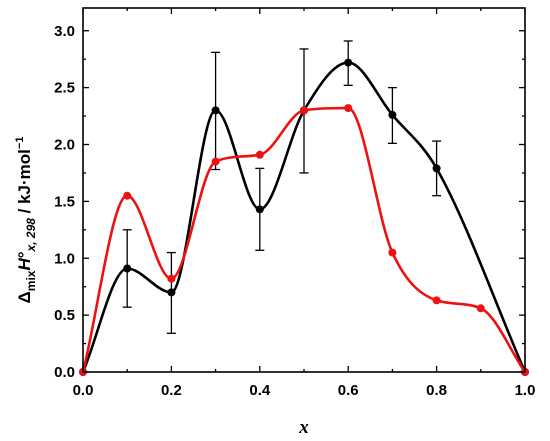 The height and width of the screenshot is (441, 550). What do you see at coordinates (64, 258) in the screenshot?
I see `y-tick-label: 1.0` at bounding box center [64, 258].